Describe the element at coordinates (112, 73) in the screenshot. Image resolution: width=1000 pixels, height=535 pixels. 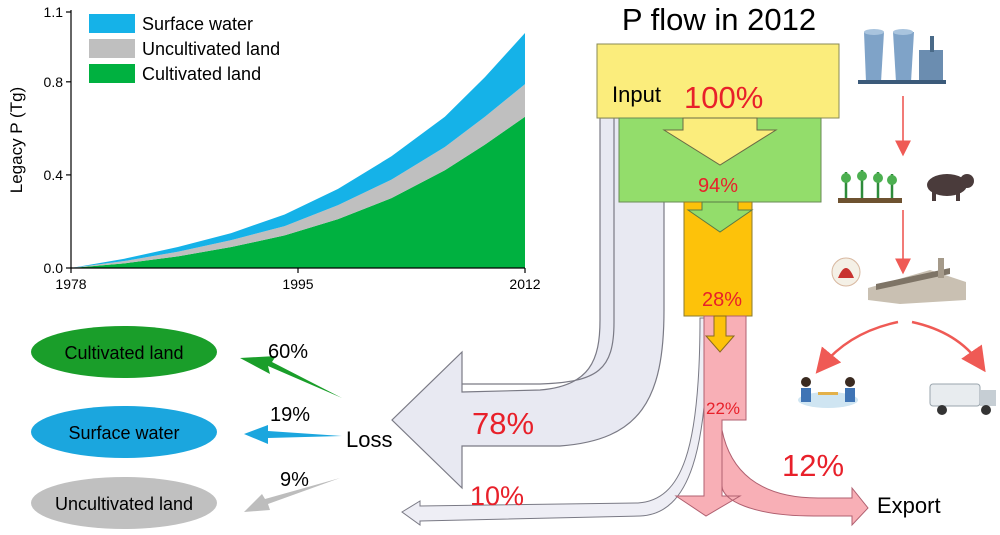
I see `legend-swatch-cultivated-land` at that location.